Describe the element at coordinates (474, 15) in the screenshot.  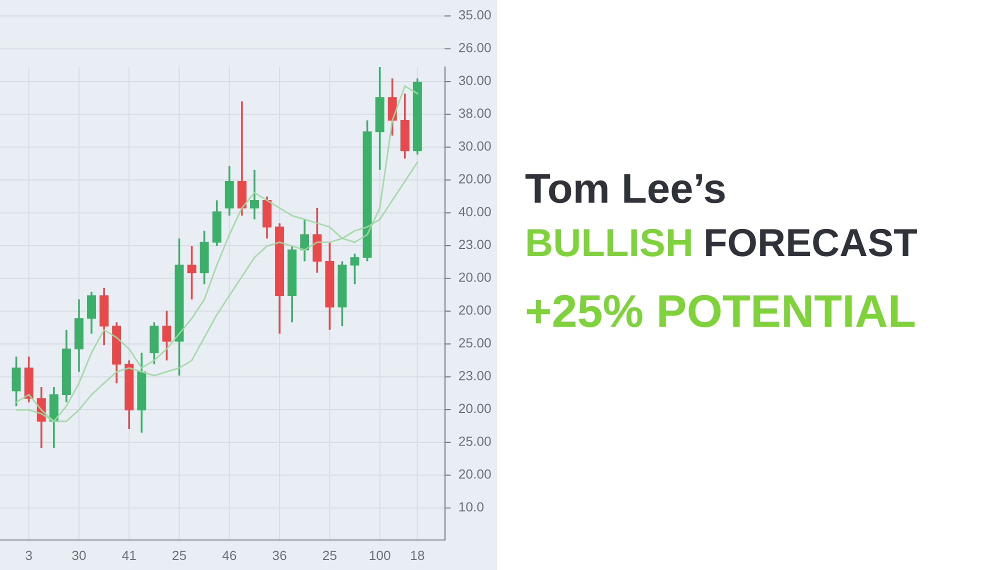
I see `text: 35.00` at that location.